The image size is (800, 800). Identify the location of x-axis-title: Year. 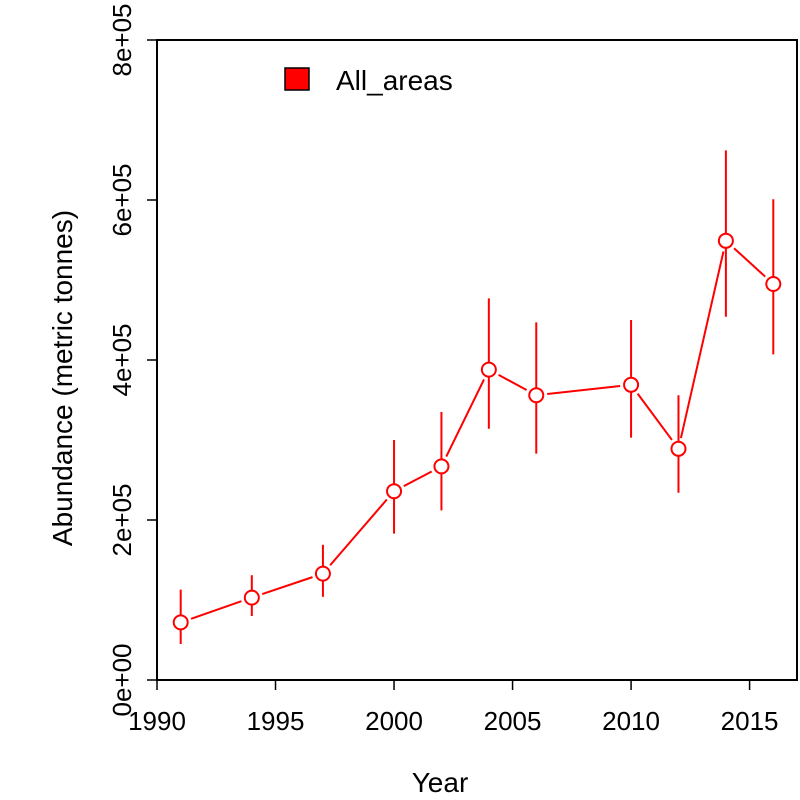
(440, 782).